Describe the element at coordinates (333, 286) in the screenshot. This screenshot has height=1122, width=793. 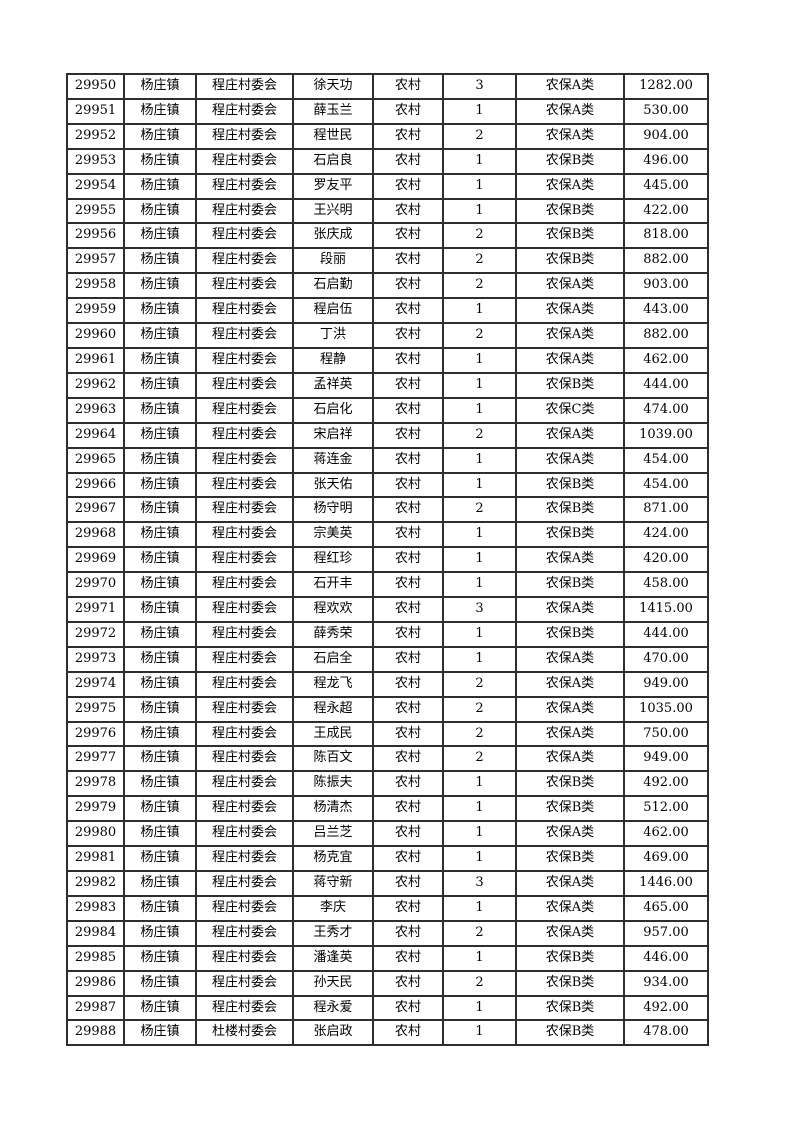
I see `cell-name: 石启勤` at that location.